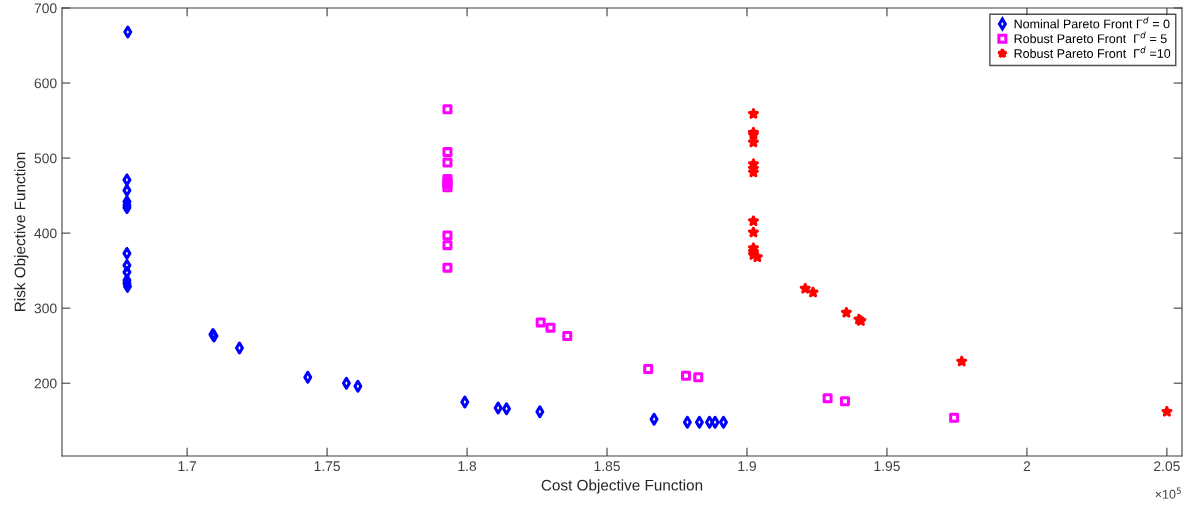  I want to click on x-axis-title: Cost Objective Function, so click(622, 486).